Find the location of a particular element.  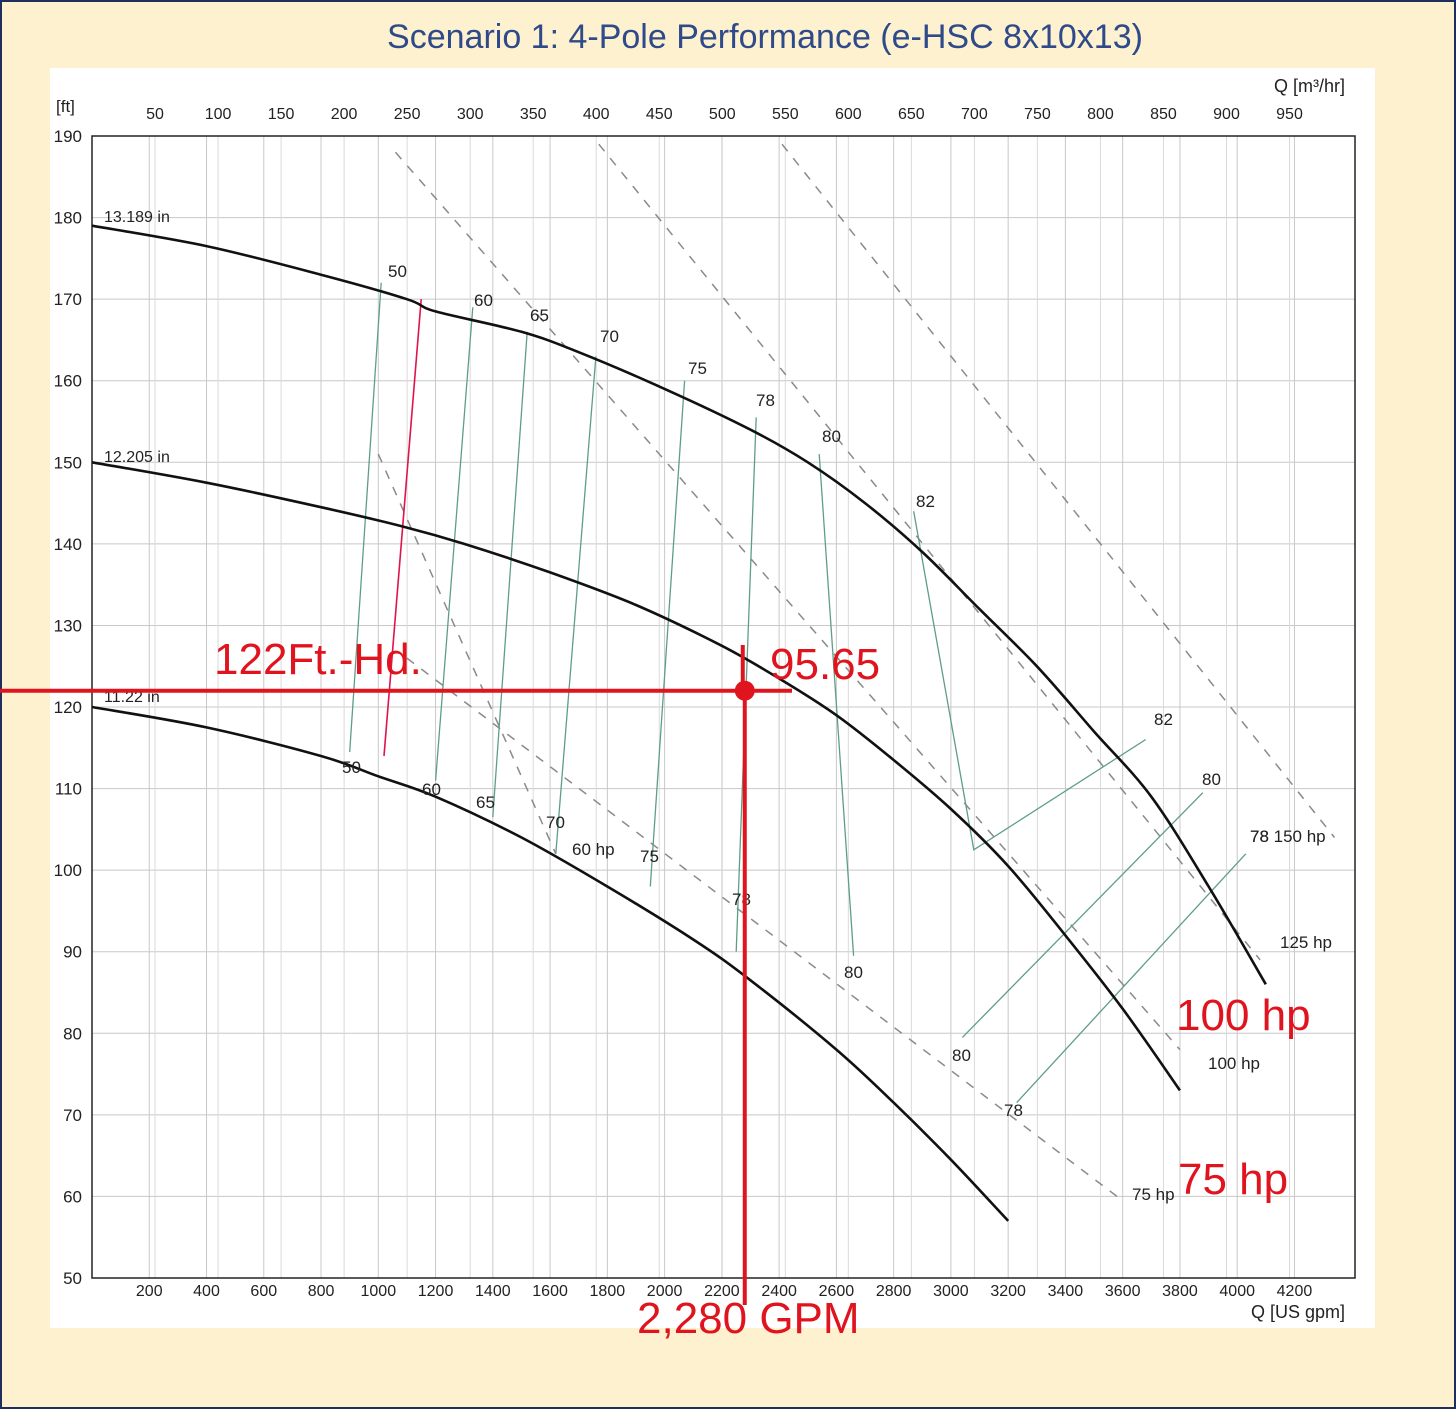

top-axis-unit-label: Q [m³/hr] is located at coordinates (1309, 86).